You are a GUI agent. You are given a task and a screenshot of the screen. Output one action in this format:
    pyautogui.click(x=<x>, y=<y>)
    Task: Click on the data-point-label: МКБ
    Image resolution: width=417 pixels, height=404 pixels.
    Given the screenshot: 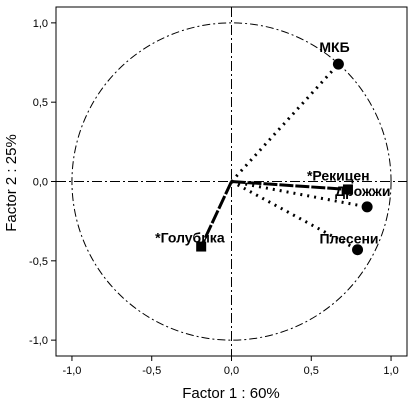 What is the action you would take?
    pyautogui.click(x=334, y=47)
    